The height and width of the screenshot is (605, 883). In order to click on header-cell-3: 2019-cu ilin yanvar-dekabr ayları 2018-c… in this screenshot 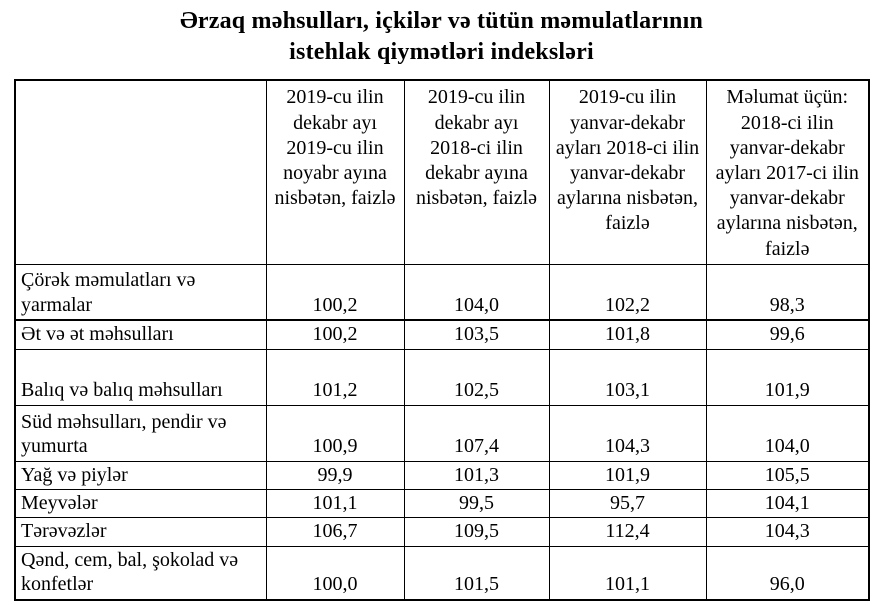, I will do `click(627, 172)`.